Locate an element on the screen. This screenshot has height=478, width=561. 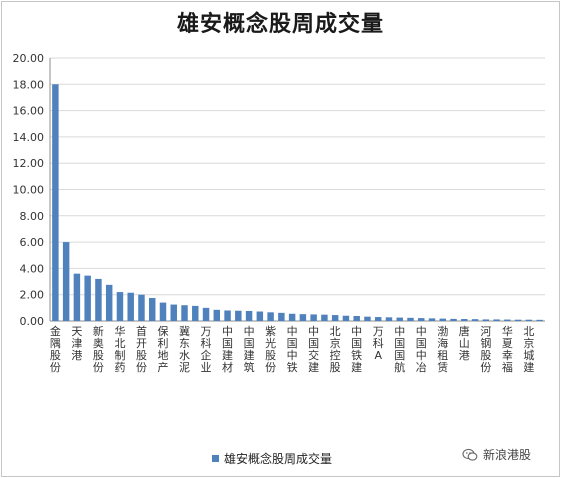
chart-title: 雄安概念股周成交量 is located at coordinates (280, 24).